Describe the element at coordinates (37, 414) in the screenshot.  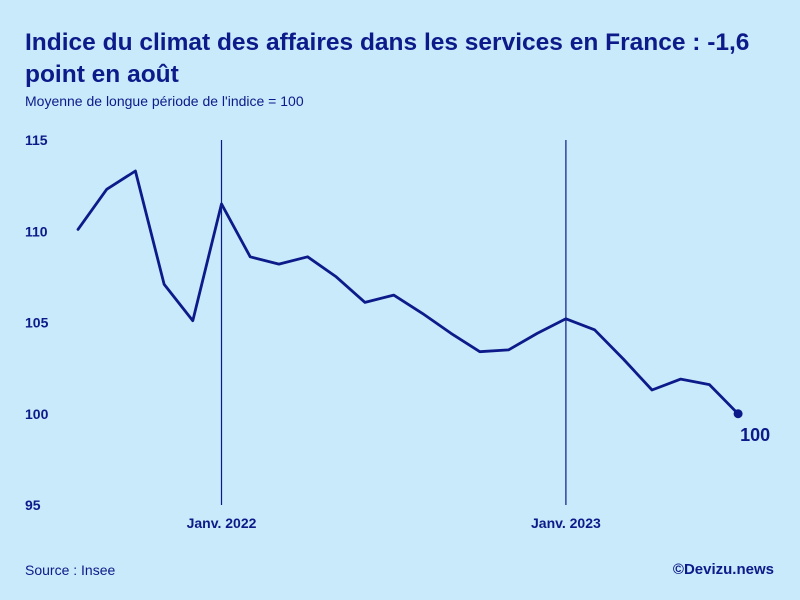
I see `y-tick-label: 100` at that location.